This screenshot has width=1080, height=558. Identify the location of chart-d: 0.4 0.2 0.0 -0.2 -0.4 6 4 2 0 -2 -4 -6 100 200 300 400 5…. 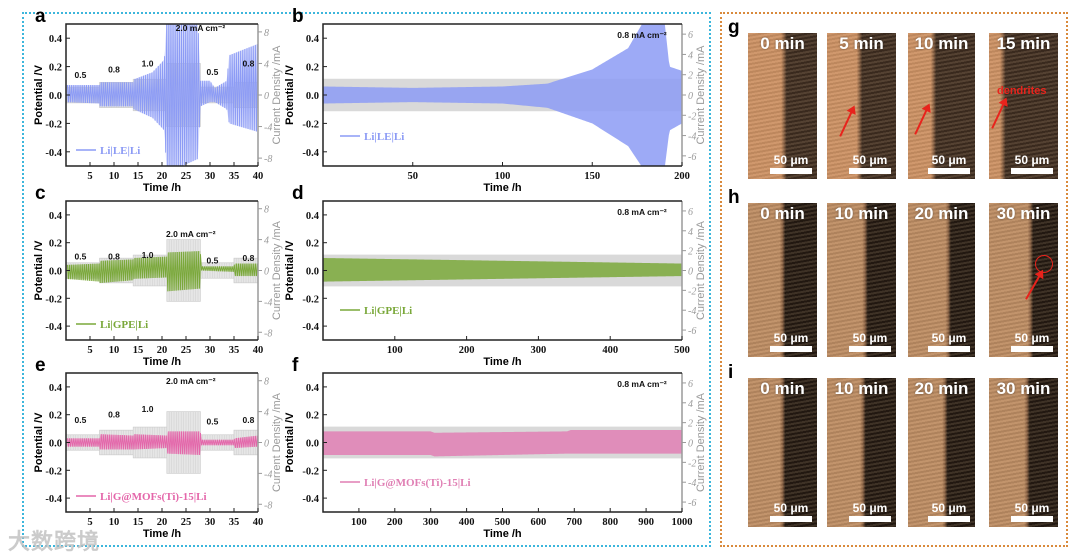
(495, 275).